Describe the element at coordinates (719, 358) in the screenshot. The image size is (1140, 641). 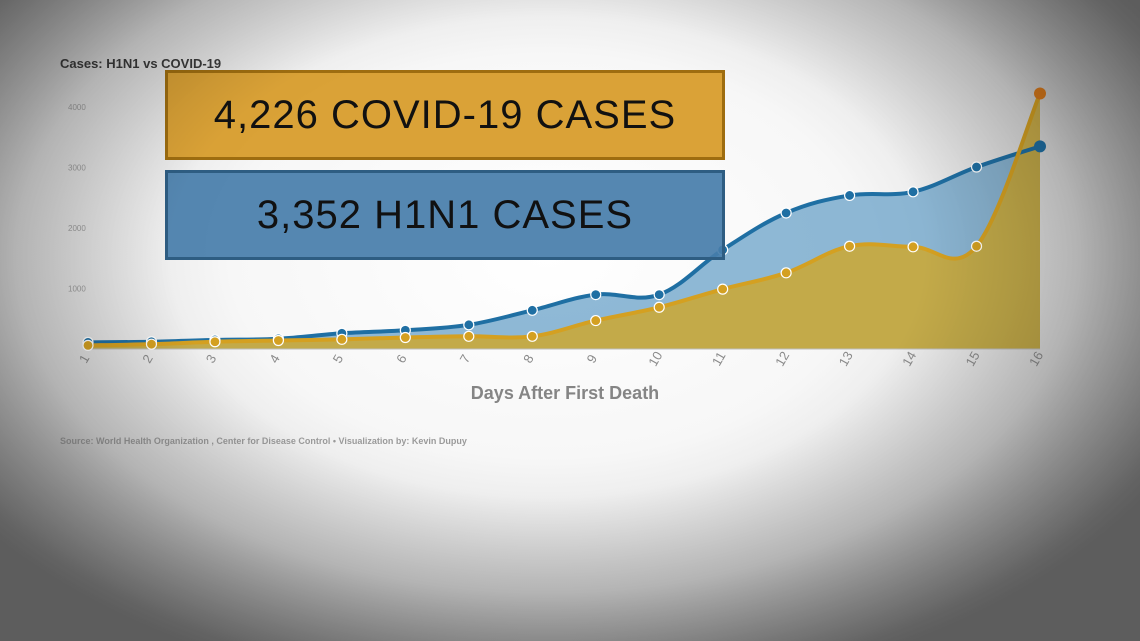
I see `x-tick-label: 11` at that location.